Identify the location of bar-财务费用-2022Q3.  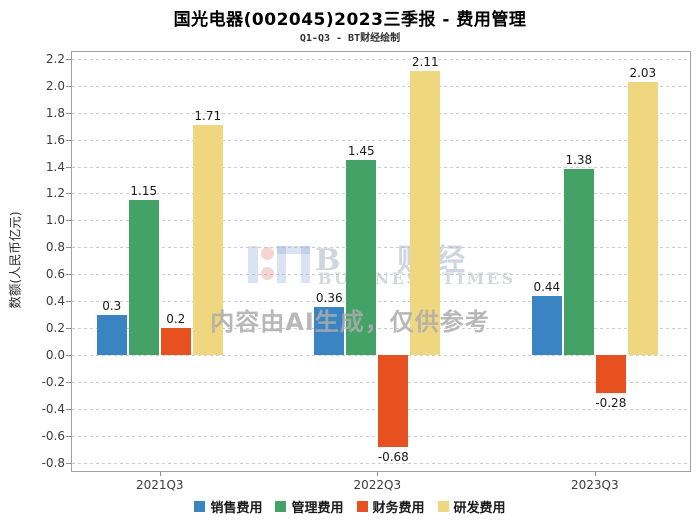
(393, 401).